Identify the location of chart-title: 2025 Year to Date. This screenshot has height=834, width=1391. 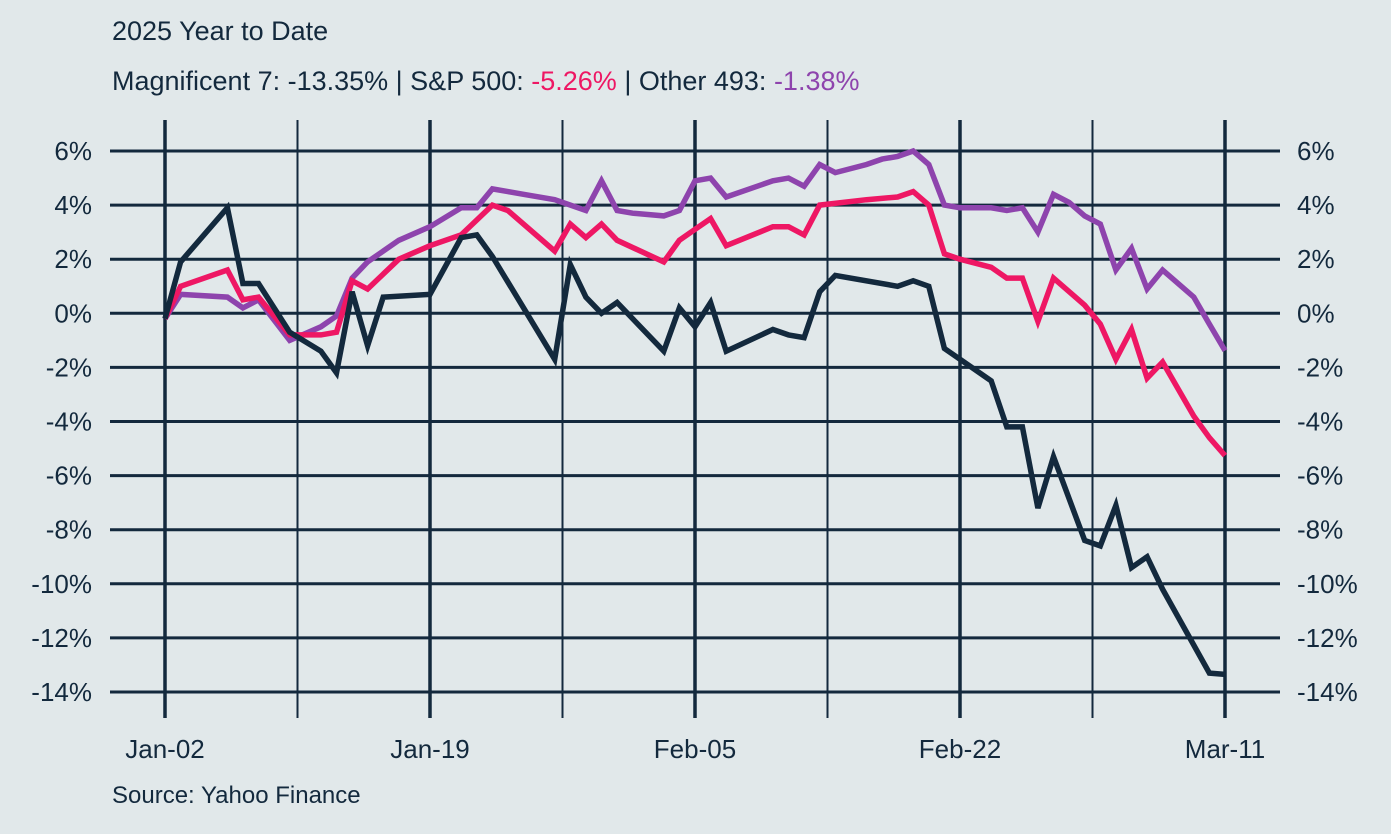
(220, 31).